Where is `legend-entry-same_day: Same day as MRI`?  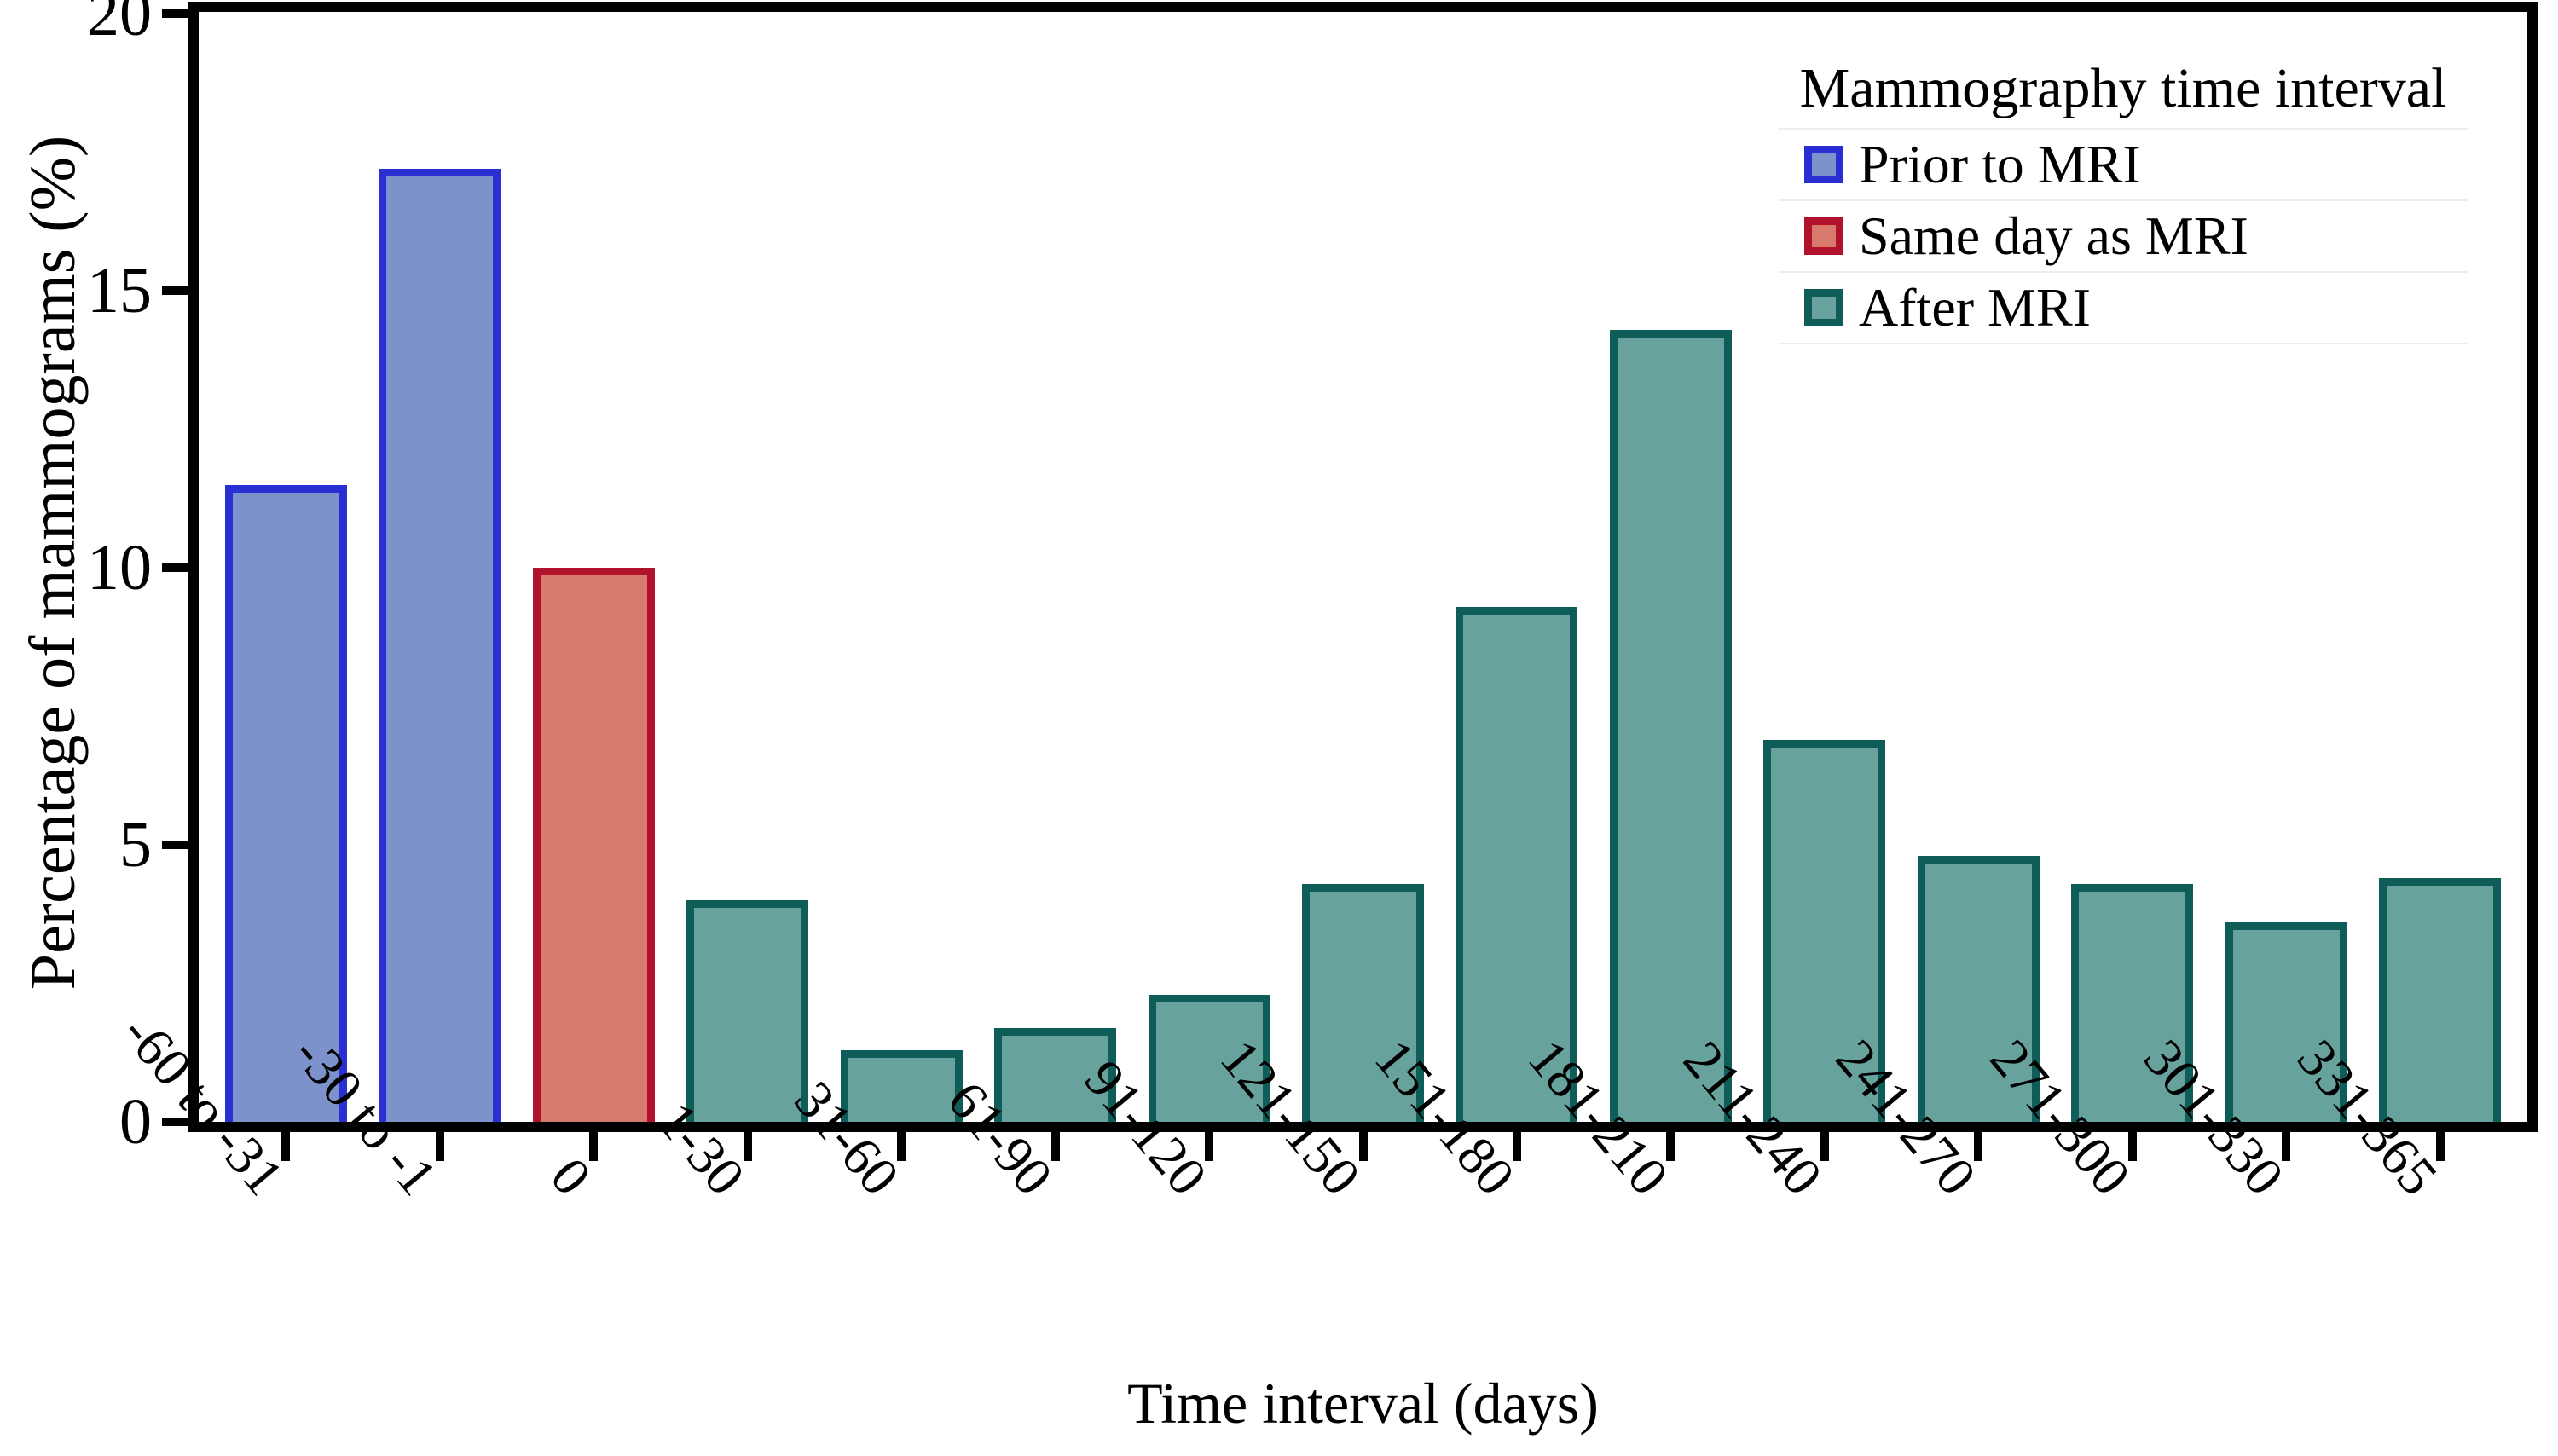 legend-entry-same_day: Same day as MRI is located at coordinates (2123, 236).